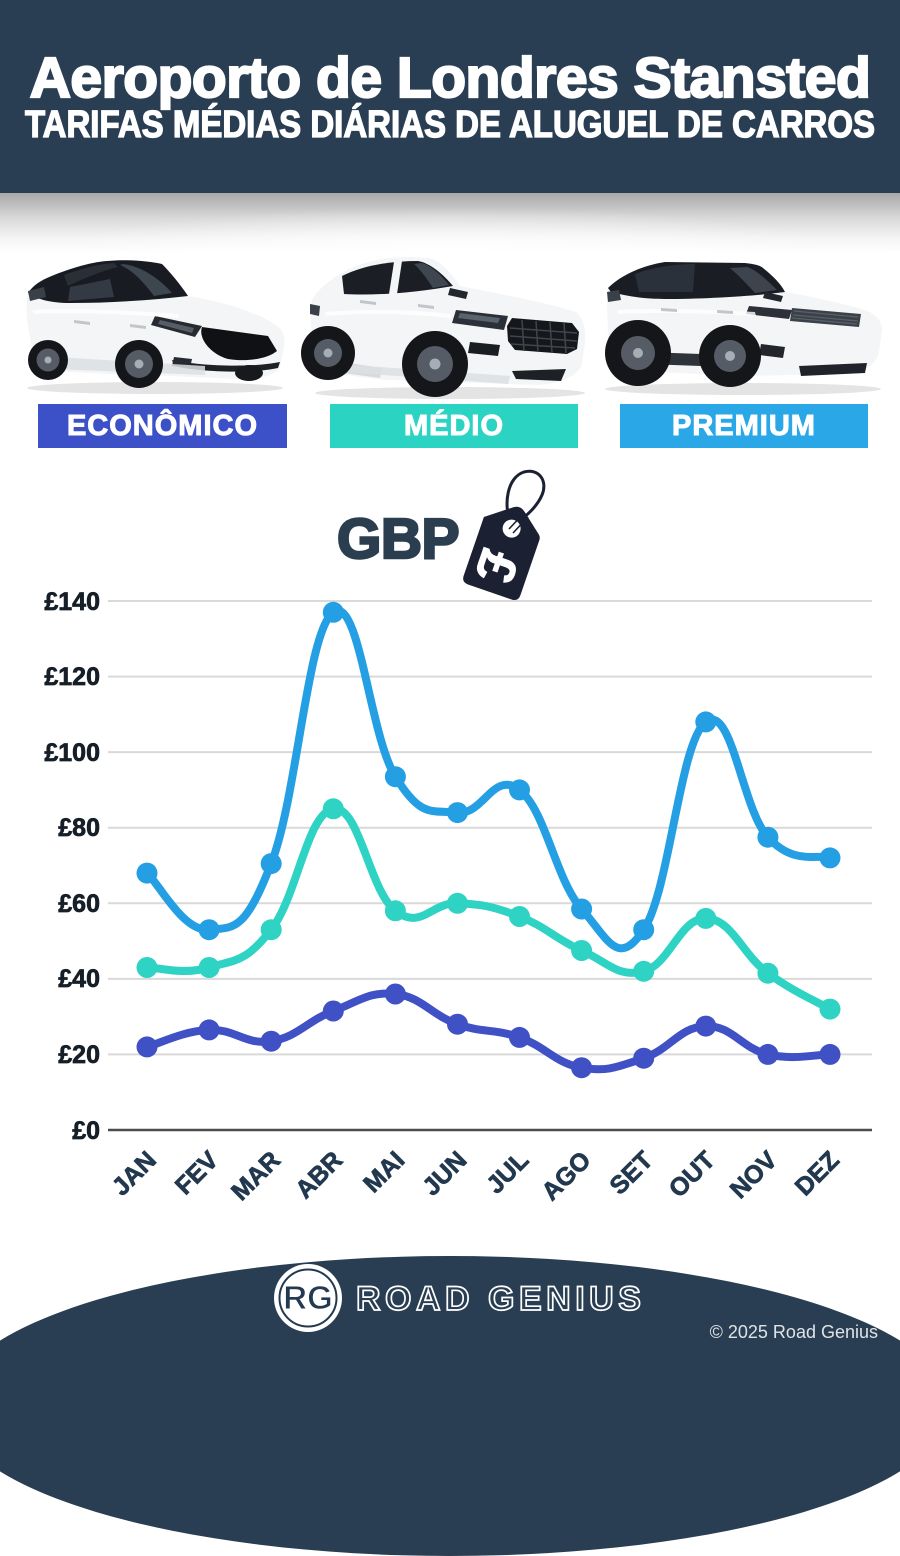 The width and height of the screenshot is (900, 1556). Describe the element at coordinates (319, 1175) in the screenshot. I see `svg-text: ABR` at that location.